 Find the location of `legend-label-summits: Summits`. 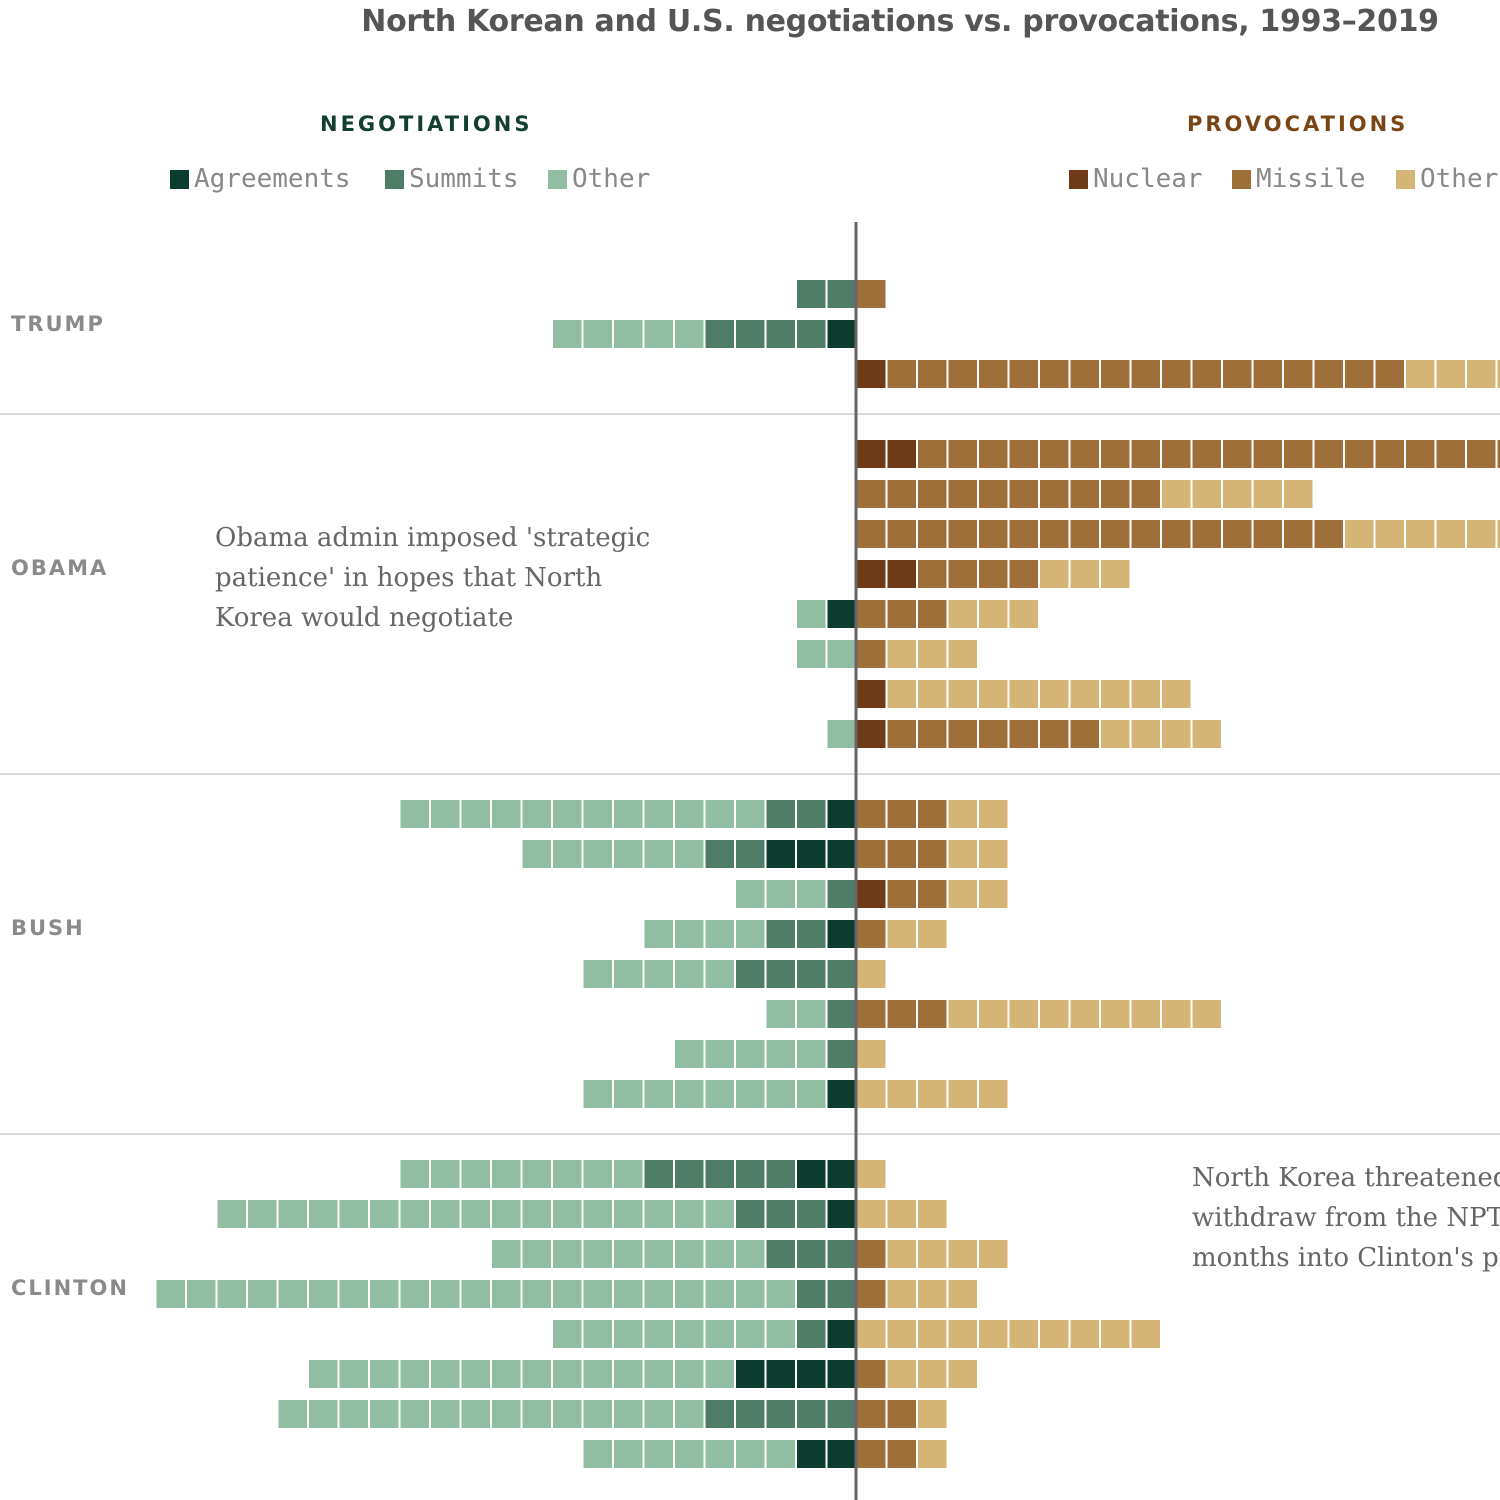

legend-label-summits: Summits is located at coordinates (464, 179).